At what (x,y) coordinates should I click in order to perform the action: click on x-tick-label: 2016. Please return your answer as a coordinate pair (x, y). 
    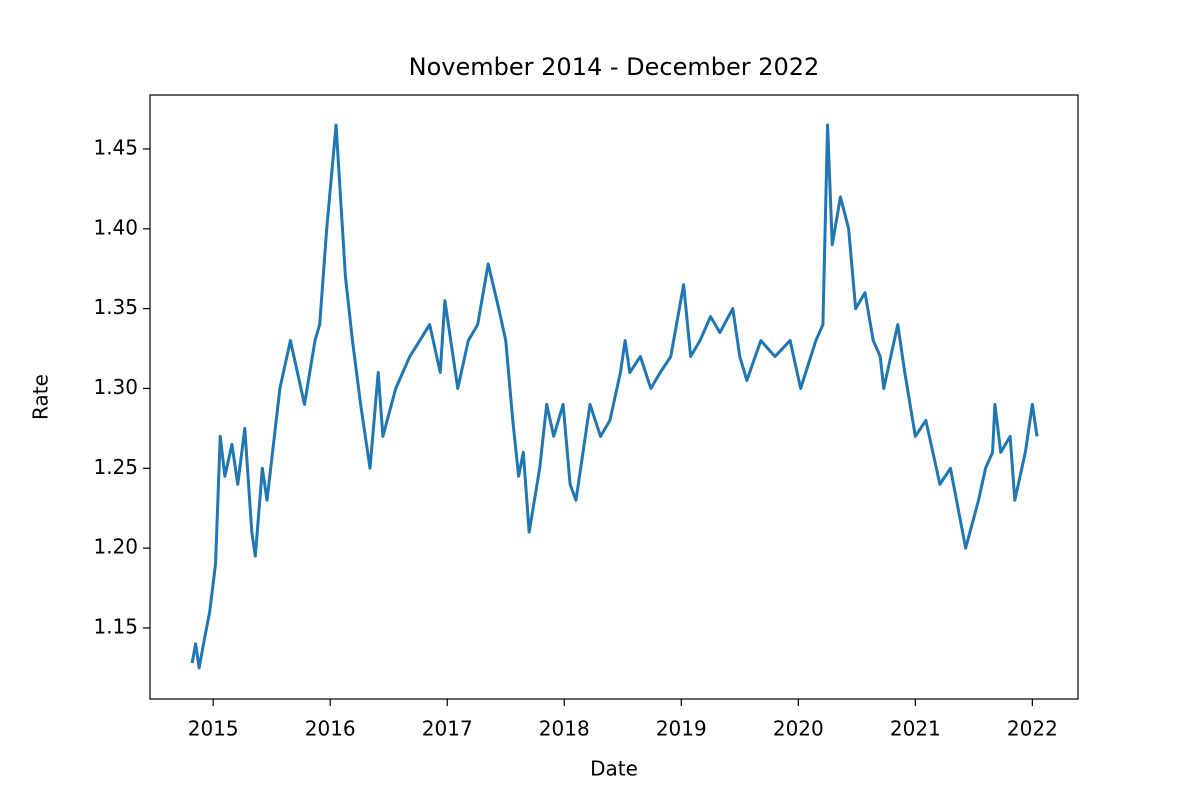
    Looking at the image, I should click on (330, 729).